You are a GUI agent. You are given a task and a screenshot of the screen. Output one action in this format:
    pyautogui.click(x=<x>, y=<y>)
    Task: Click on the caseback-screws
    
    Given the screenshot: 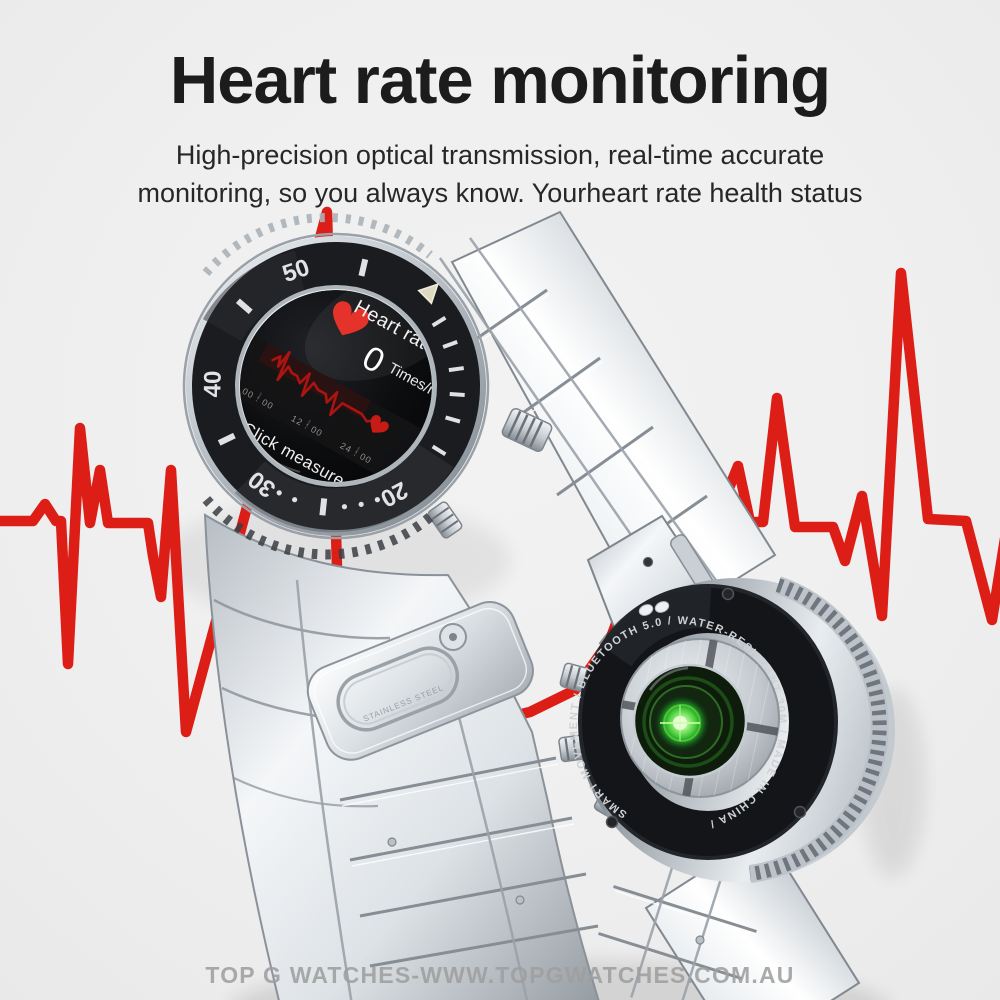 What is the action you would take?
    pyautogui.click(x=706, y=708)
    